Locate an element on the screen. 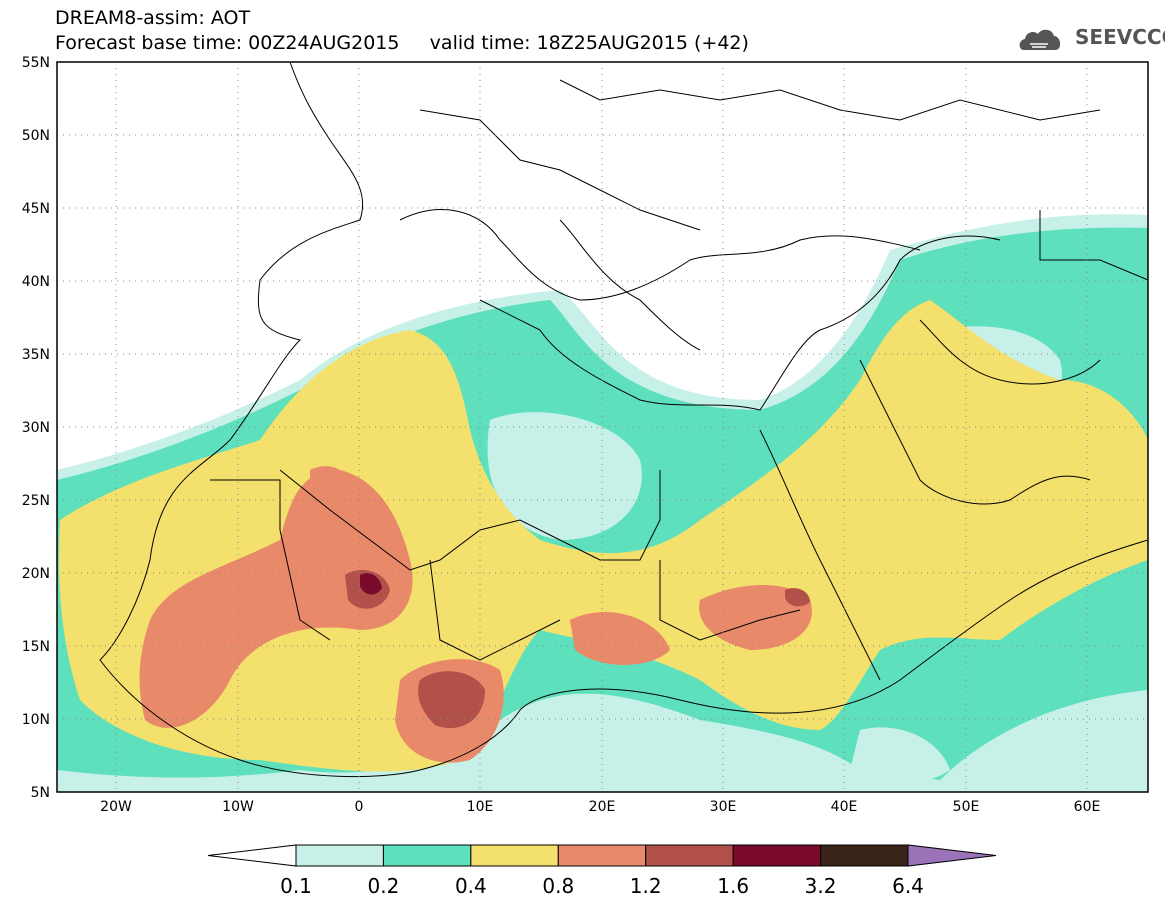 The width and height of the screenshot is (1165, 905). lon-label: 10E is located at coordinates (480, 807).